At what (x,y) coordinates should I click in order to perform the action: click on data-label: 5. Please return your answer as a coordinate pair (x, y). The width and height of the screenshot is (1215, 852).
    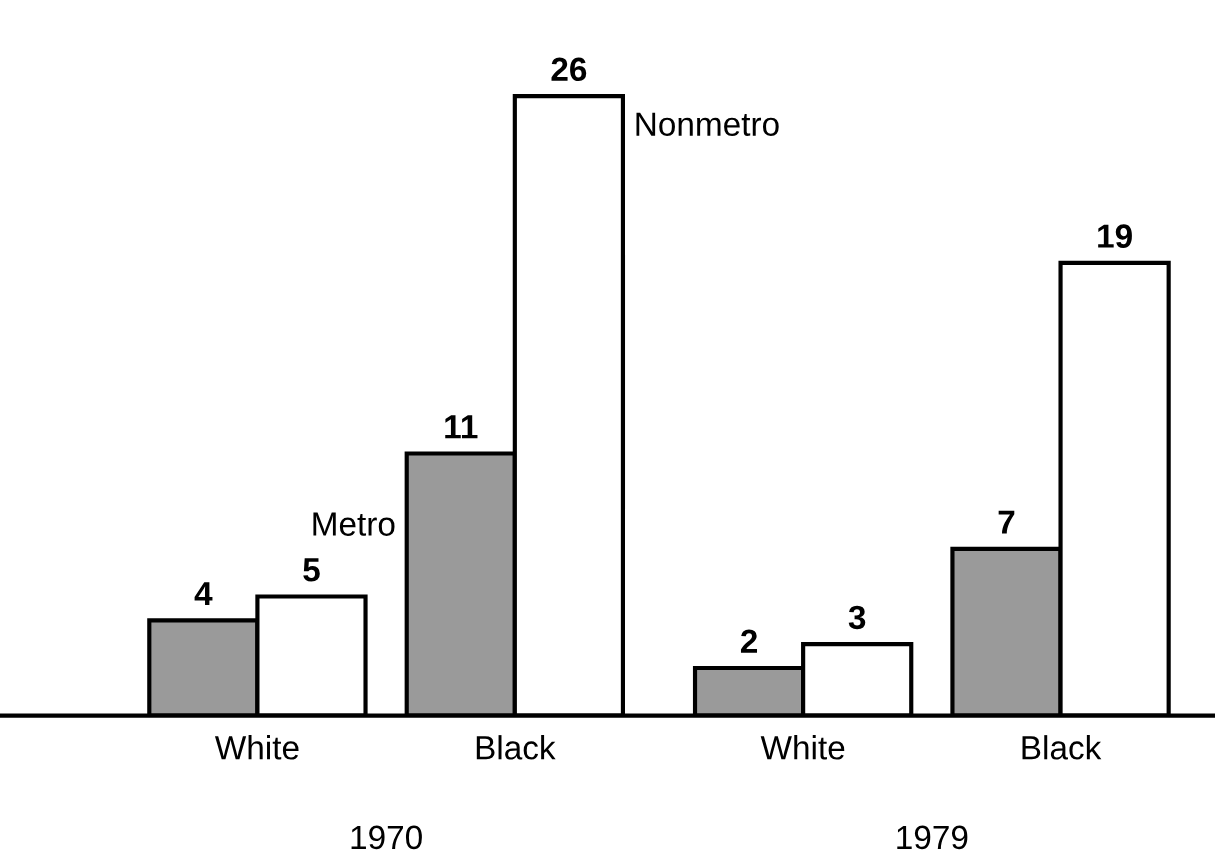
    Looking at the image, I should click on (311, 570).